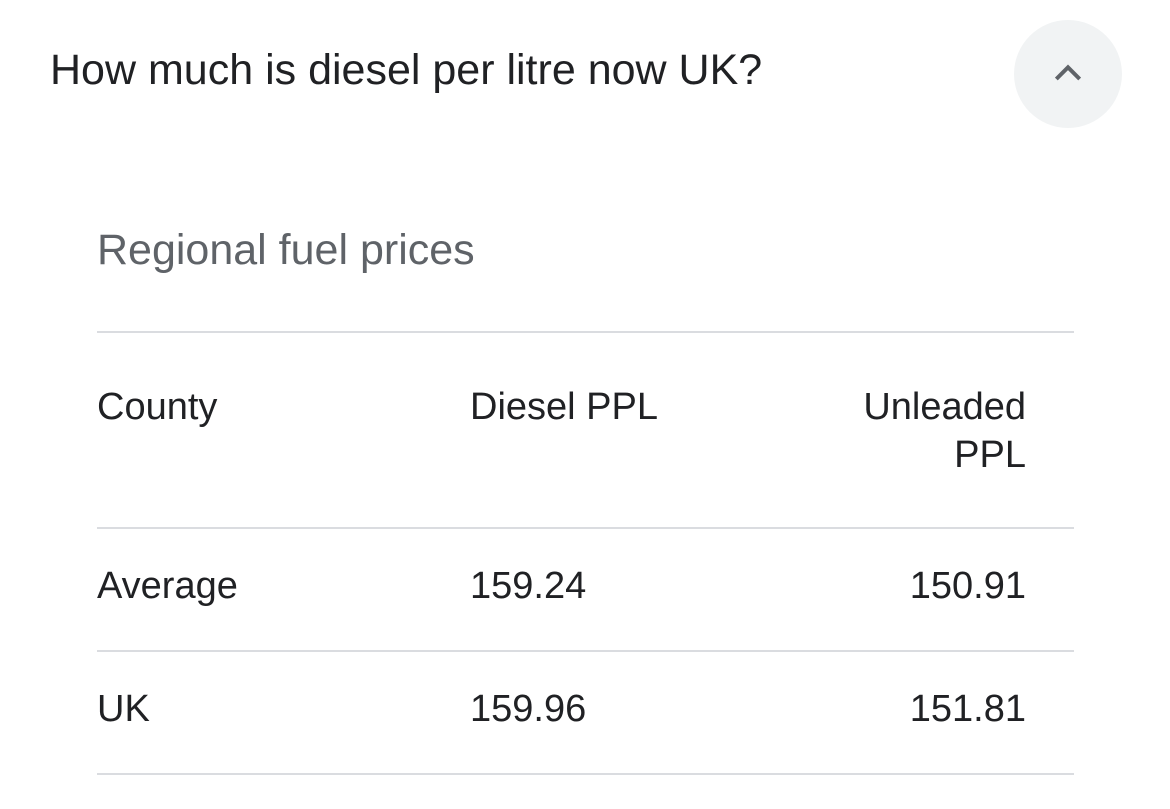 This screenshot has height=809, width=1170. I want to click on cell-unleaded: 151.81, so click(967, 709).